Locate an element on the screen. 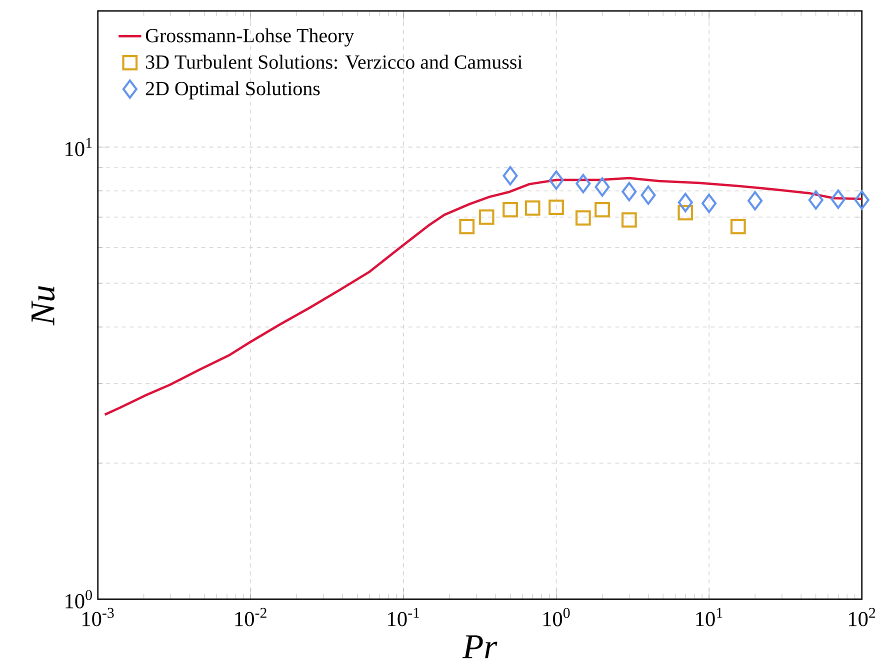 Image resolution: width=881 pixels, height=672 pixels. legend-label: 3D Turbulent Solutions: Verzicco and Camussi is located at coordinates (334, 61).